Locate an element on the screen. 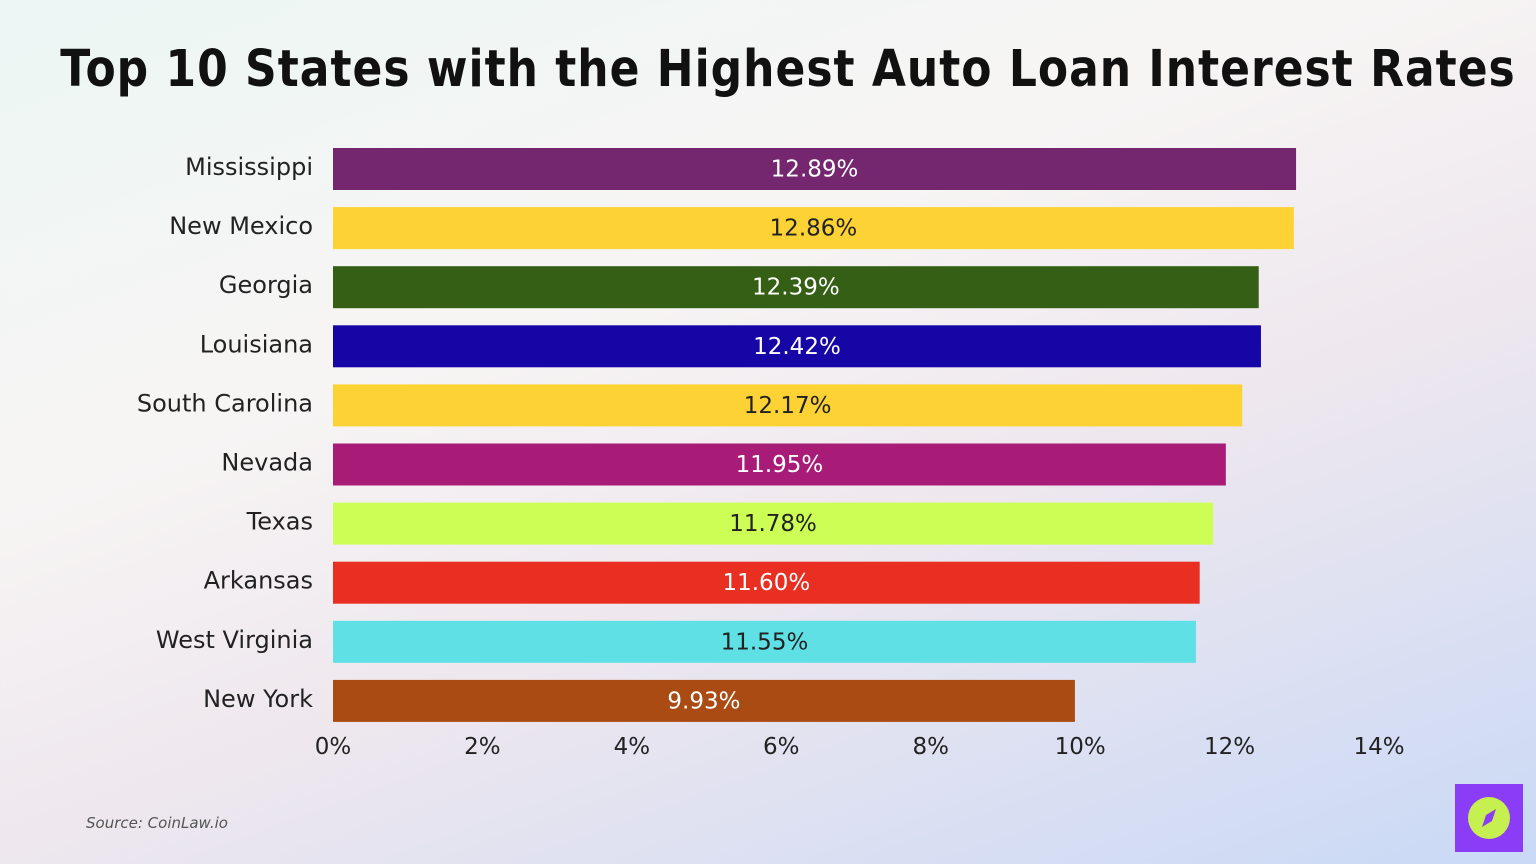 The image size is (1536, 864). bar-west-virginia is located at coordinates (764, 641).